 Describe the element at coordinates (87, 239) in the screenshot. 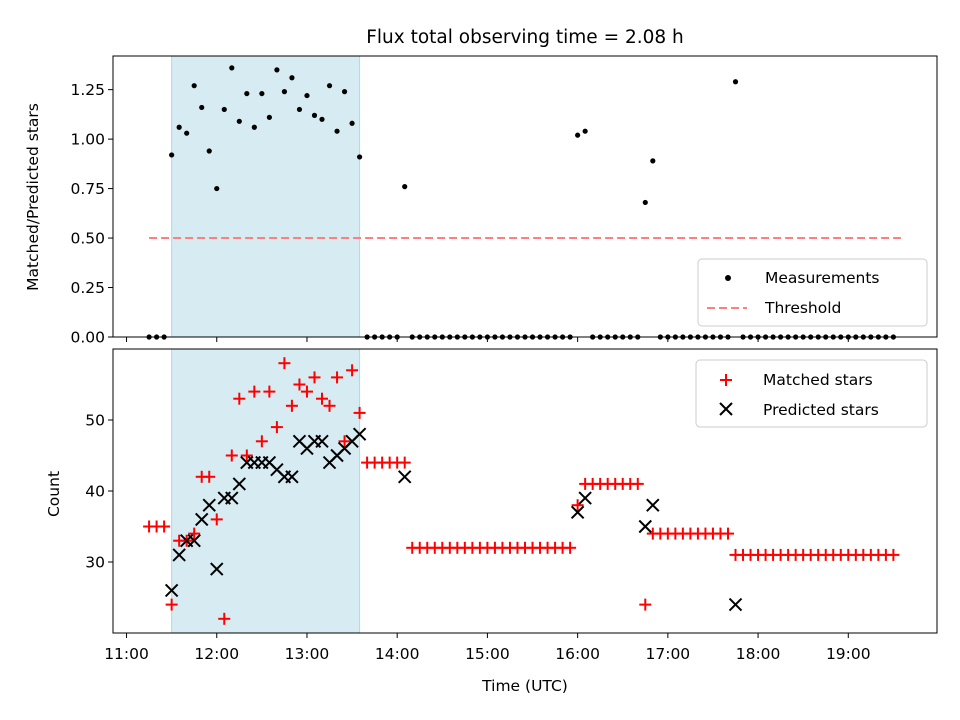

I see `y-tick-label: 0.50` at that location.